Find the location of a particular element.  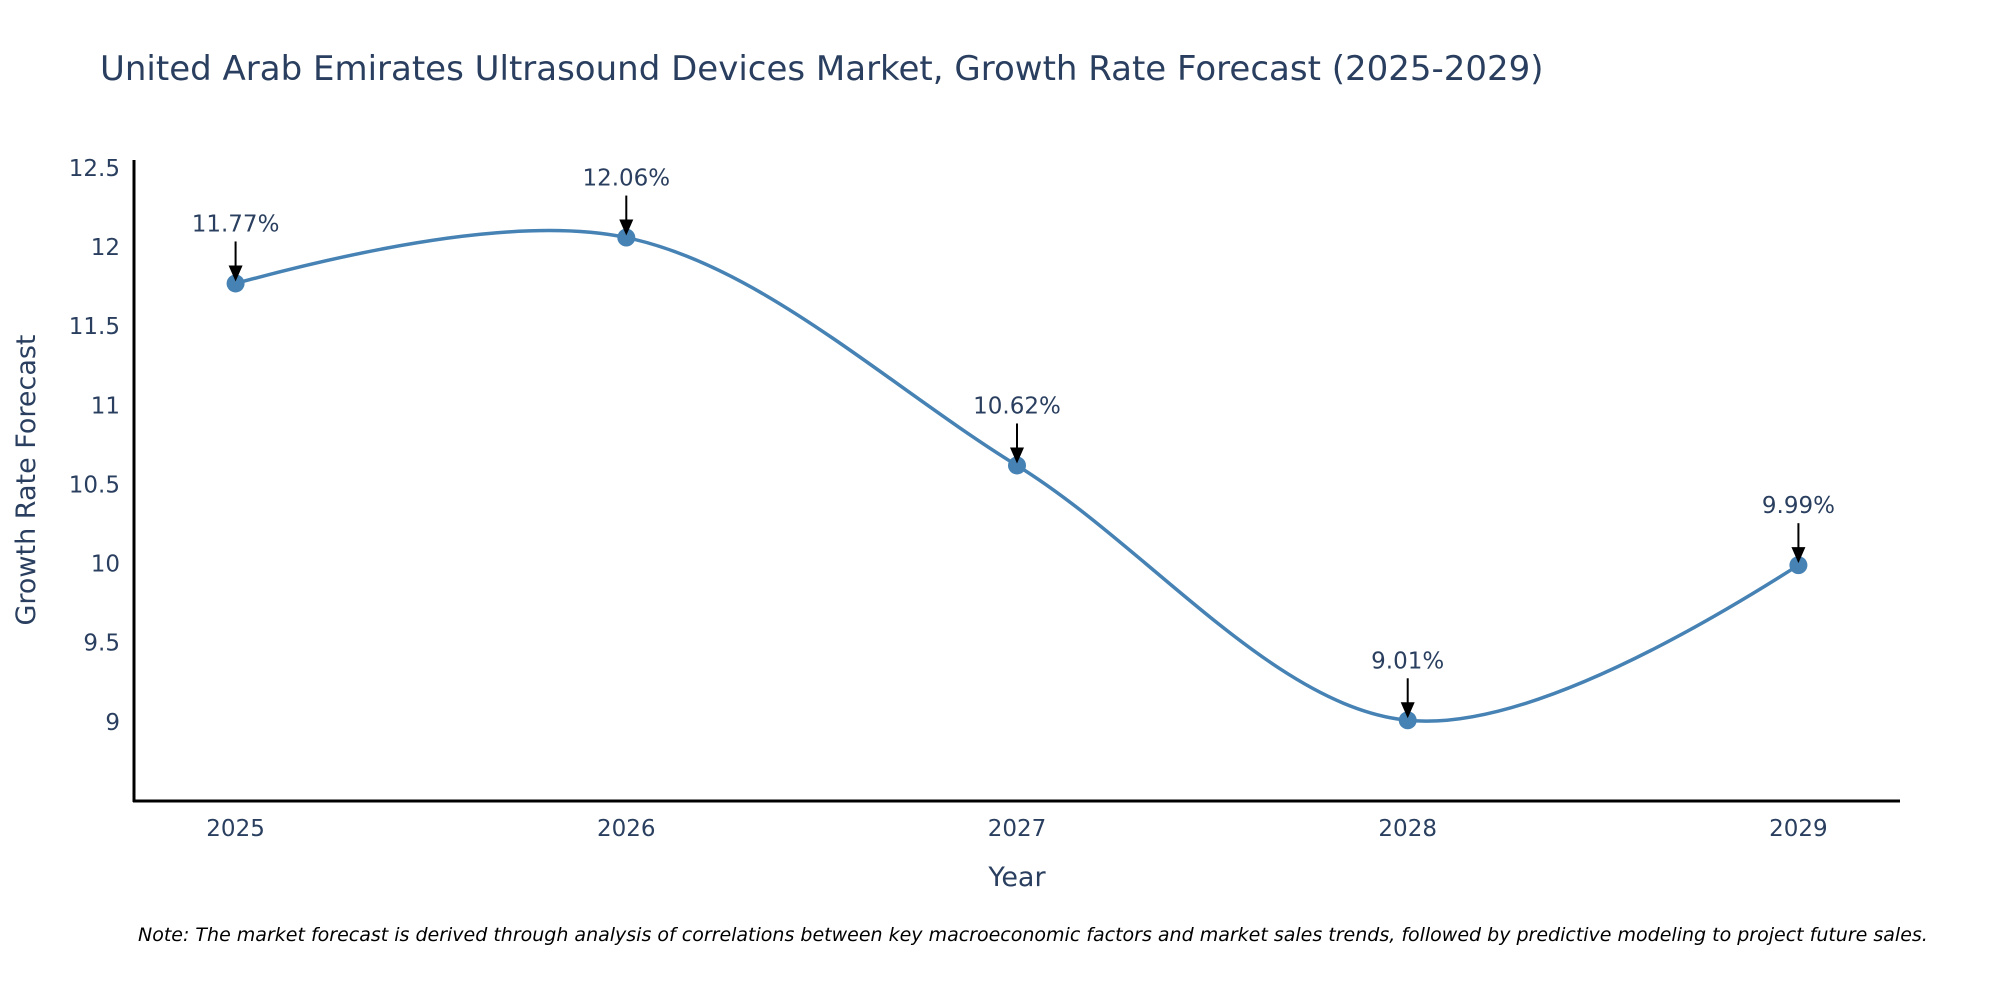

annotation: 9.99% is located at coordinates (1798, 528).